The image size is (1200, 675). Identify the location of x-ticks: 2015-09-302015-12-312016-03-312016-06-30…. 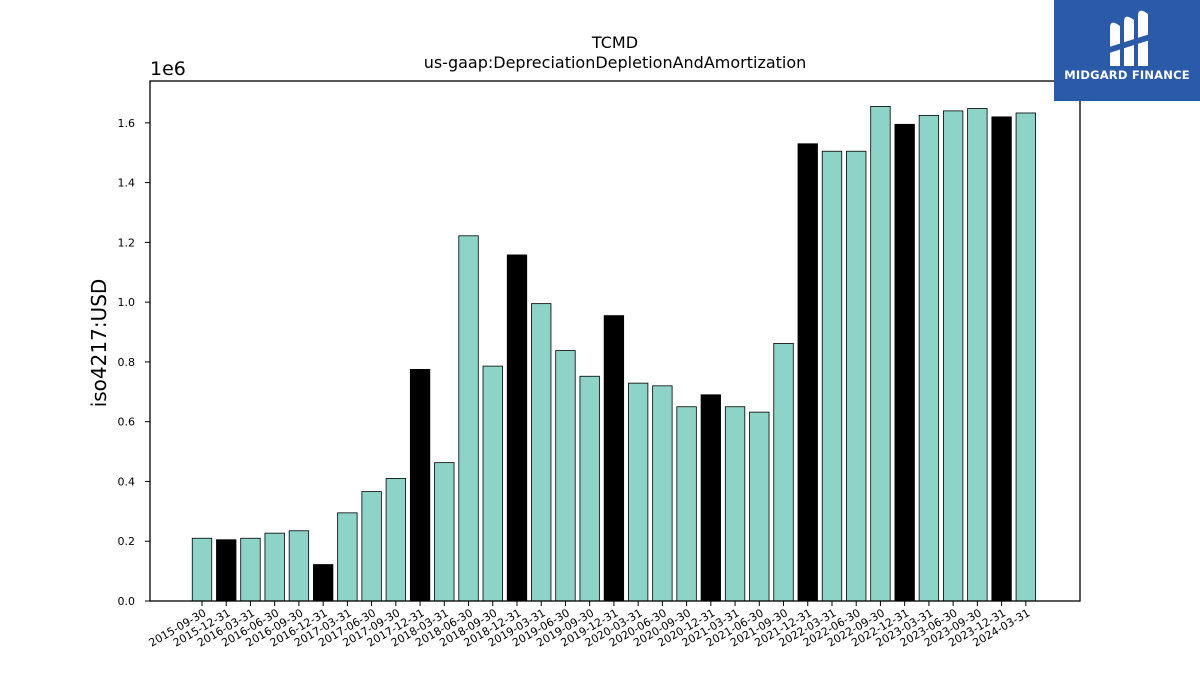
(589, 625).